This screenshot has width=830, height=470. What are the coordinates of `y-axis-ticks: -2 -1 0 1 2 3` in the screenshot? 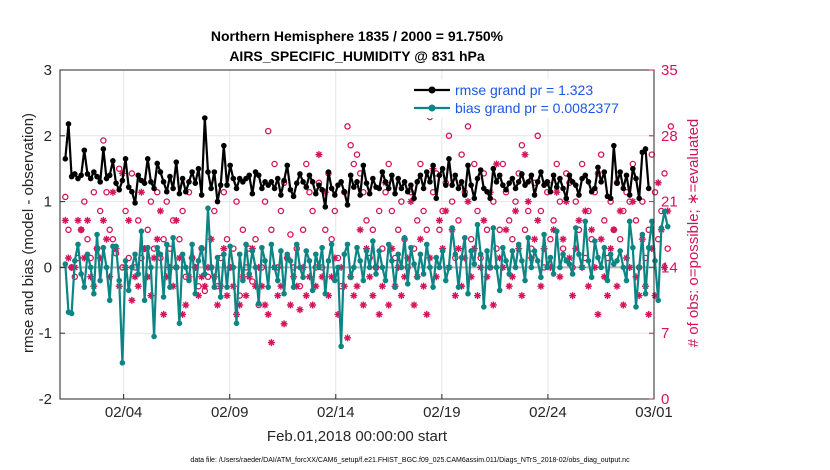 It's located at (52, 235).